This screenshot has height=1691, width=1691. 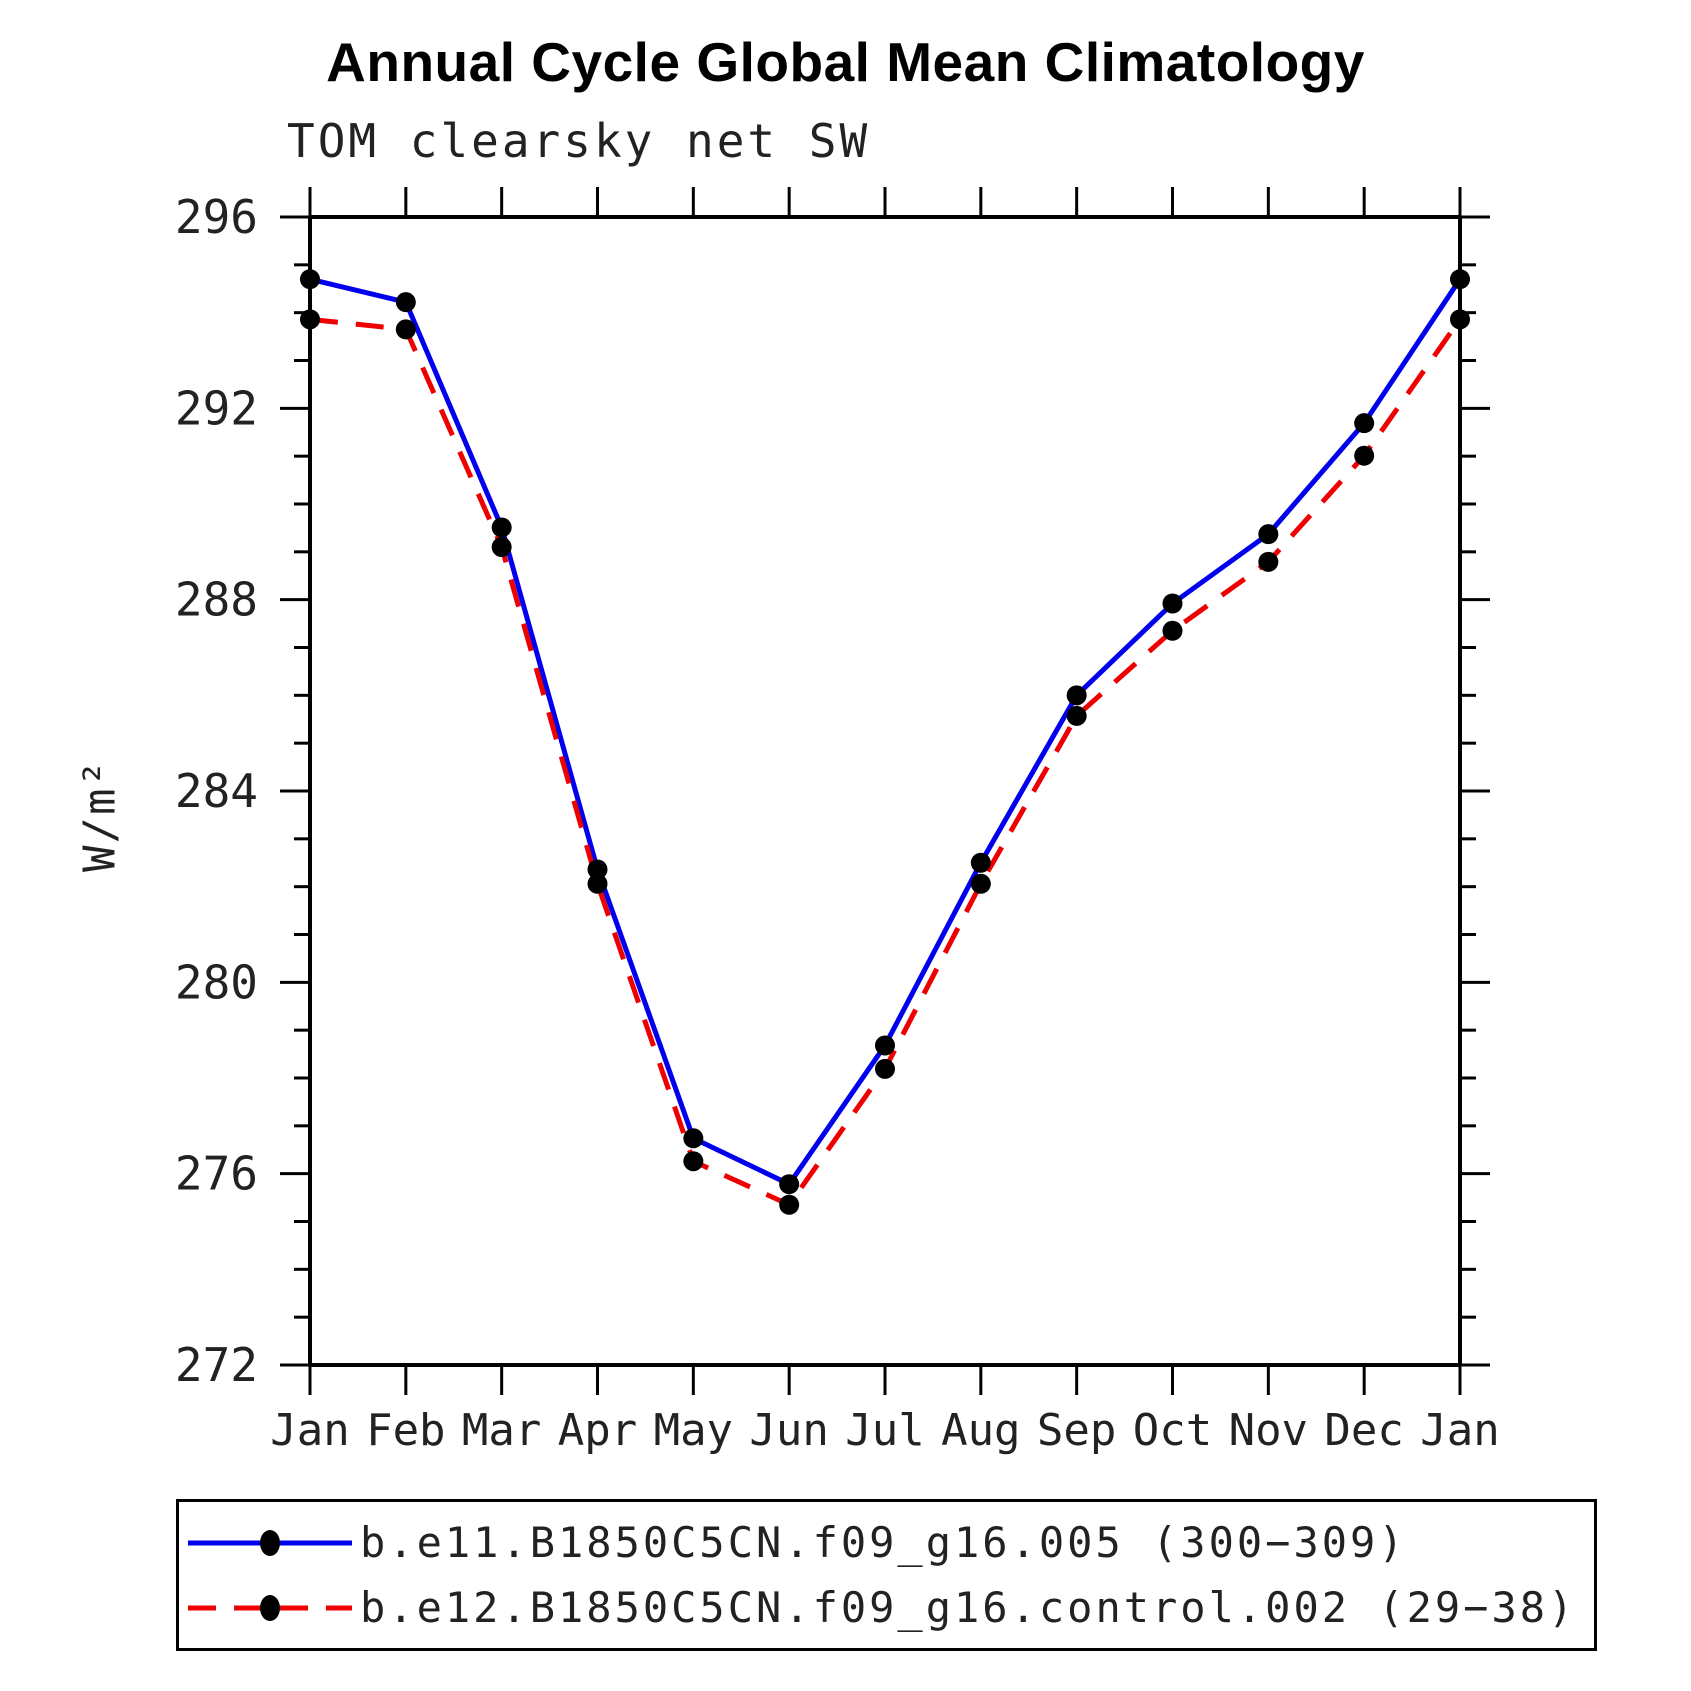 What do you see at coordinates (405, 1430) in the screenshot?
I see `x-tick-label: Feb` at bounding box center [405, 1430].